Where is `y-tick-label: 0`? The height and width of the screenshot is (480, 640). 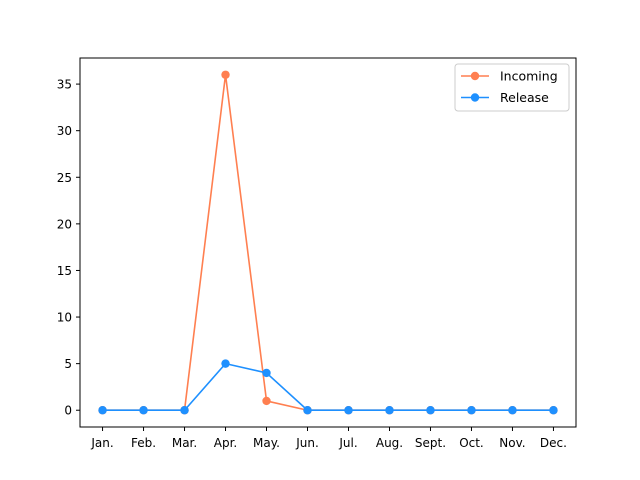 y-tick-label: 0 is located at coordinates (68, 411).